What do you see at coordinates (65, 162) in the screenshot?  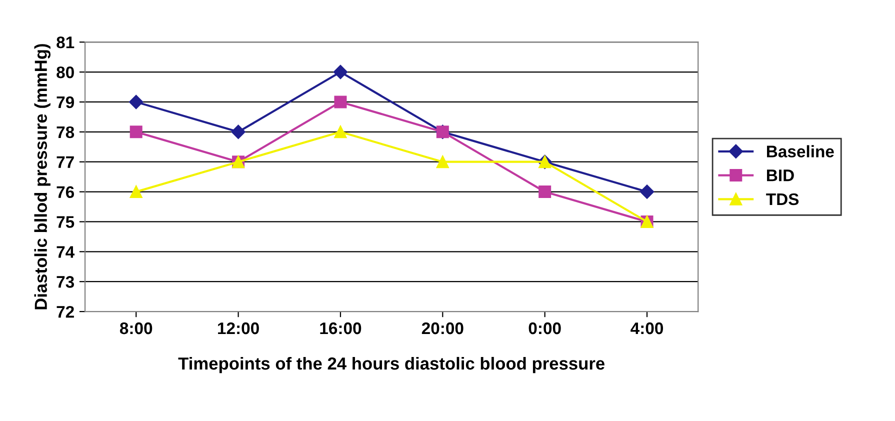 I see `y-tick-label: 77` at bounding box center [65, 162].